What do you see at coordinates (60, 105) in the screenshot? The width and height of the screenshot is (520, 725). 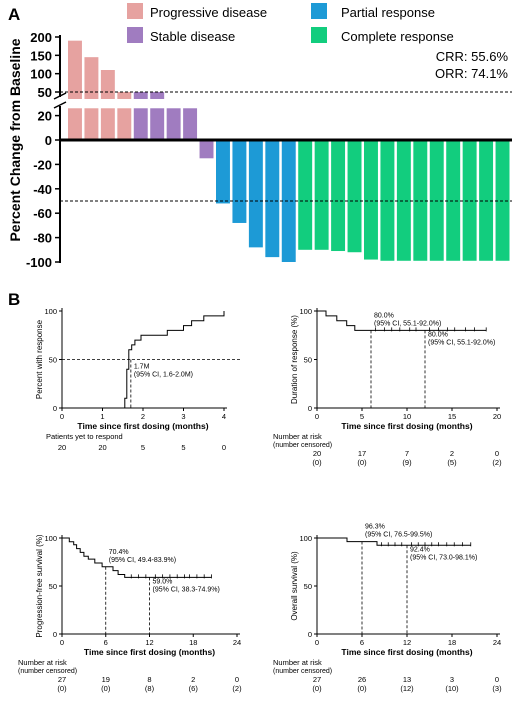 I see `axis-break-mark` at bounding box center [60, 105].